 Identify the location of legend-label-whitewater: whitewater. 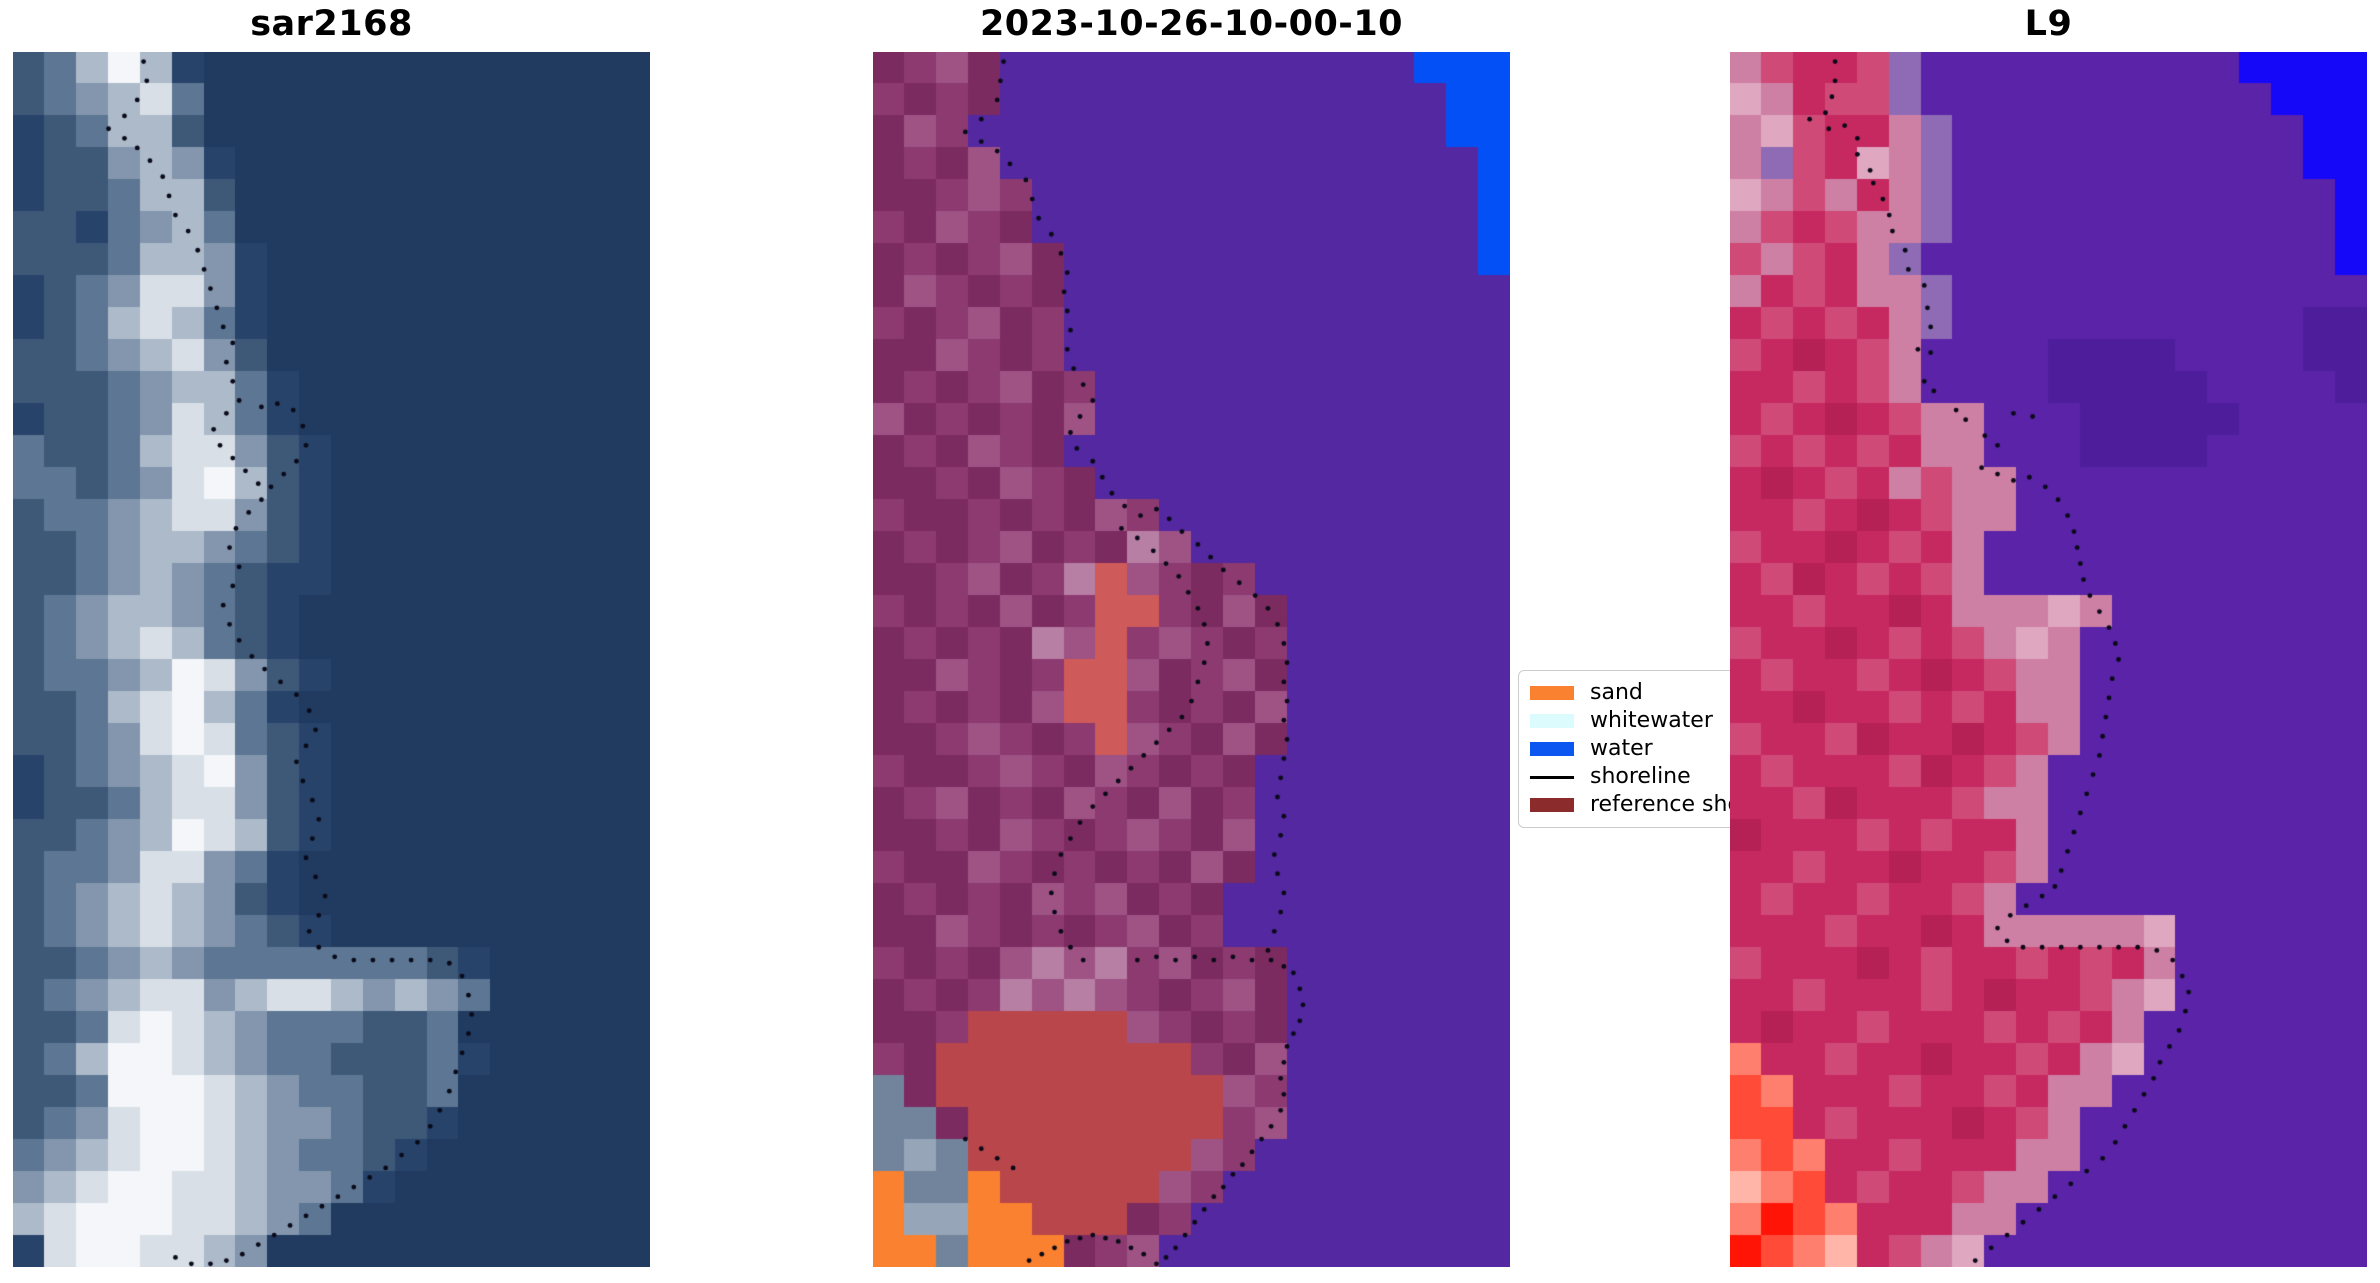
(1651, 720).